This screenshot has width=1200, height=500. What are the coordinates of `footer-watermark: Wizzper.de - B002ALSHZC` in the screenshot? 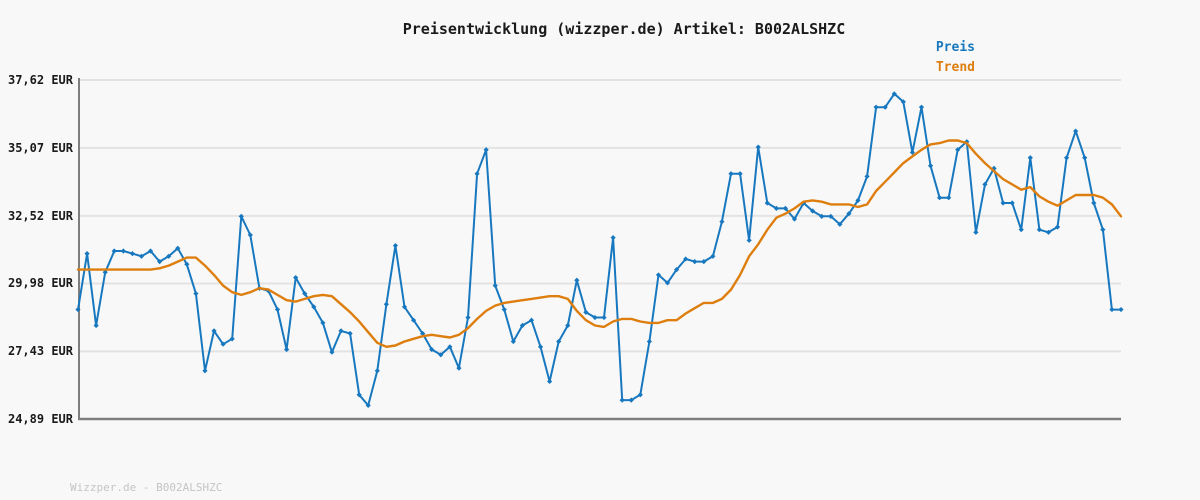 It's located at (146, 487).